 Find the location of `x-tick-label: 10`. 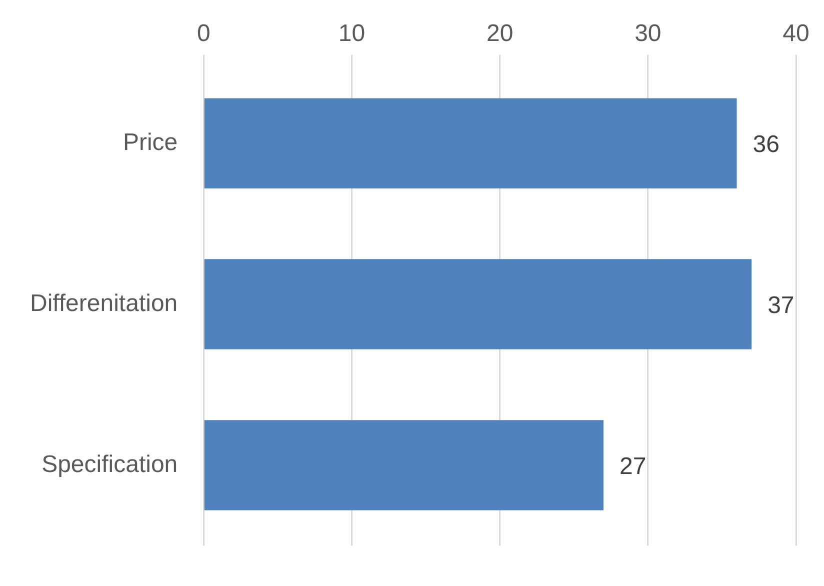

x-tick-label: 10 is located at coordinates (352, 34).